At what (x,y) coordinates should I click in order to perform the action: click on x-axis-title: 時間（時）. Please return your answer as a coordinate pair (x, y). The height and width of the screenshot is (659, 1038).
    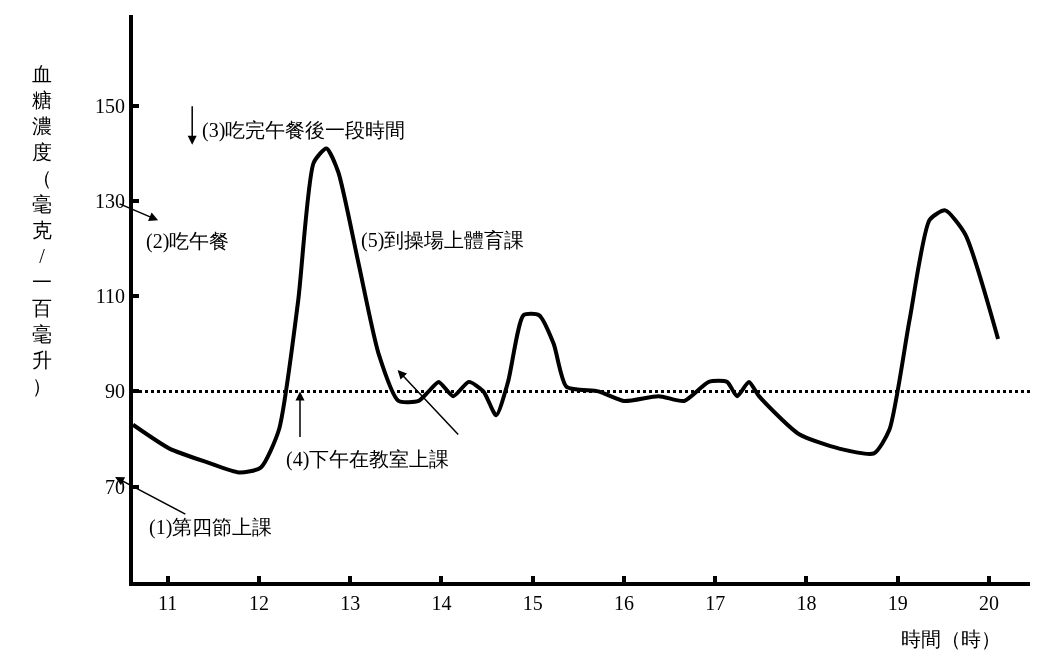
    Looking at the image, I should click on (951, 639).